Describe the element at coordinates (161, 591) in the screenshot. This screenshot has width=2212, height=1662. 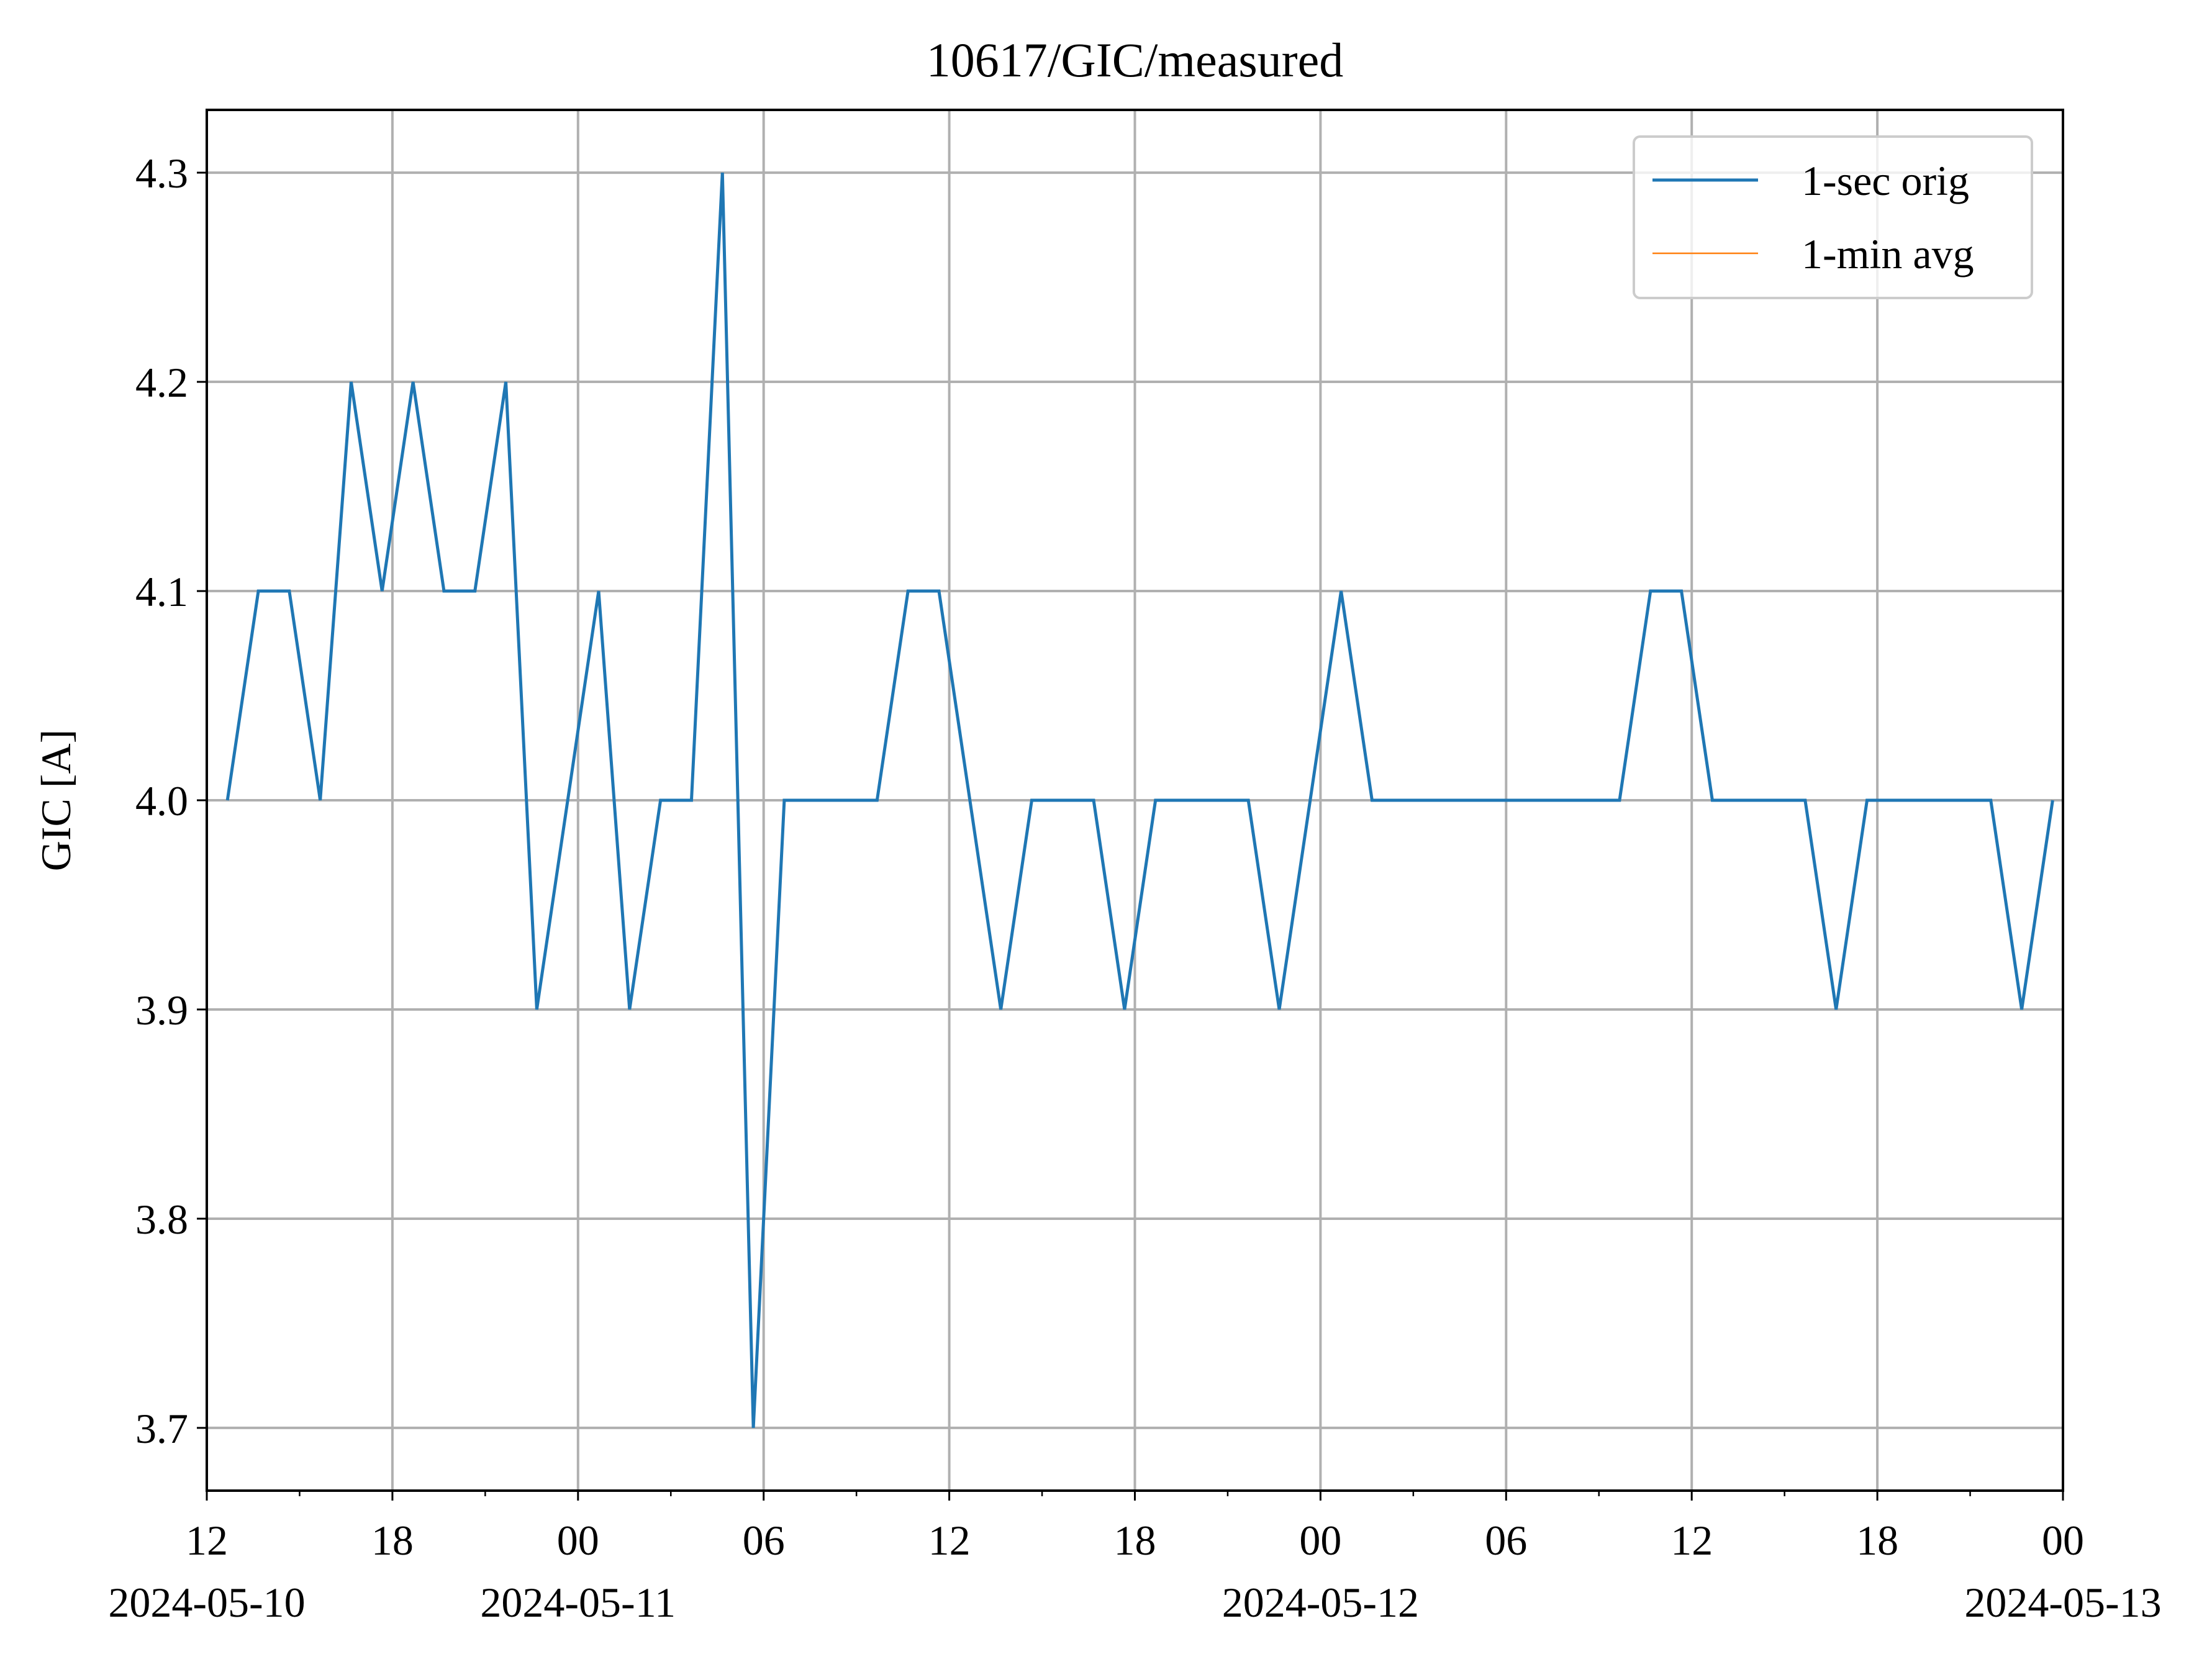
I see `y-tick-label: 4.1` at that location.